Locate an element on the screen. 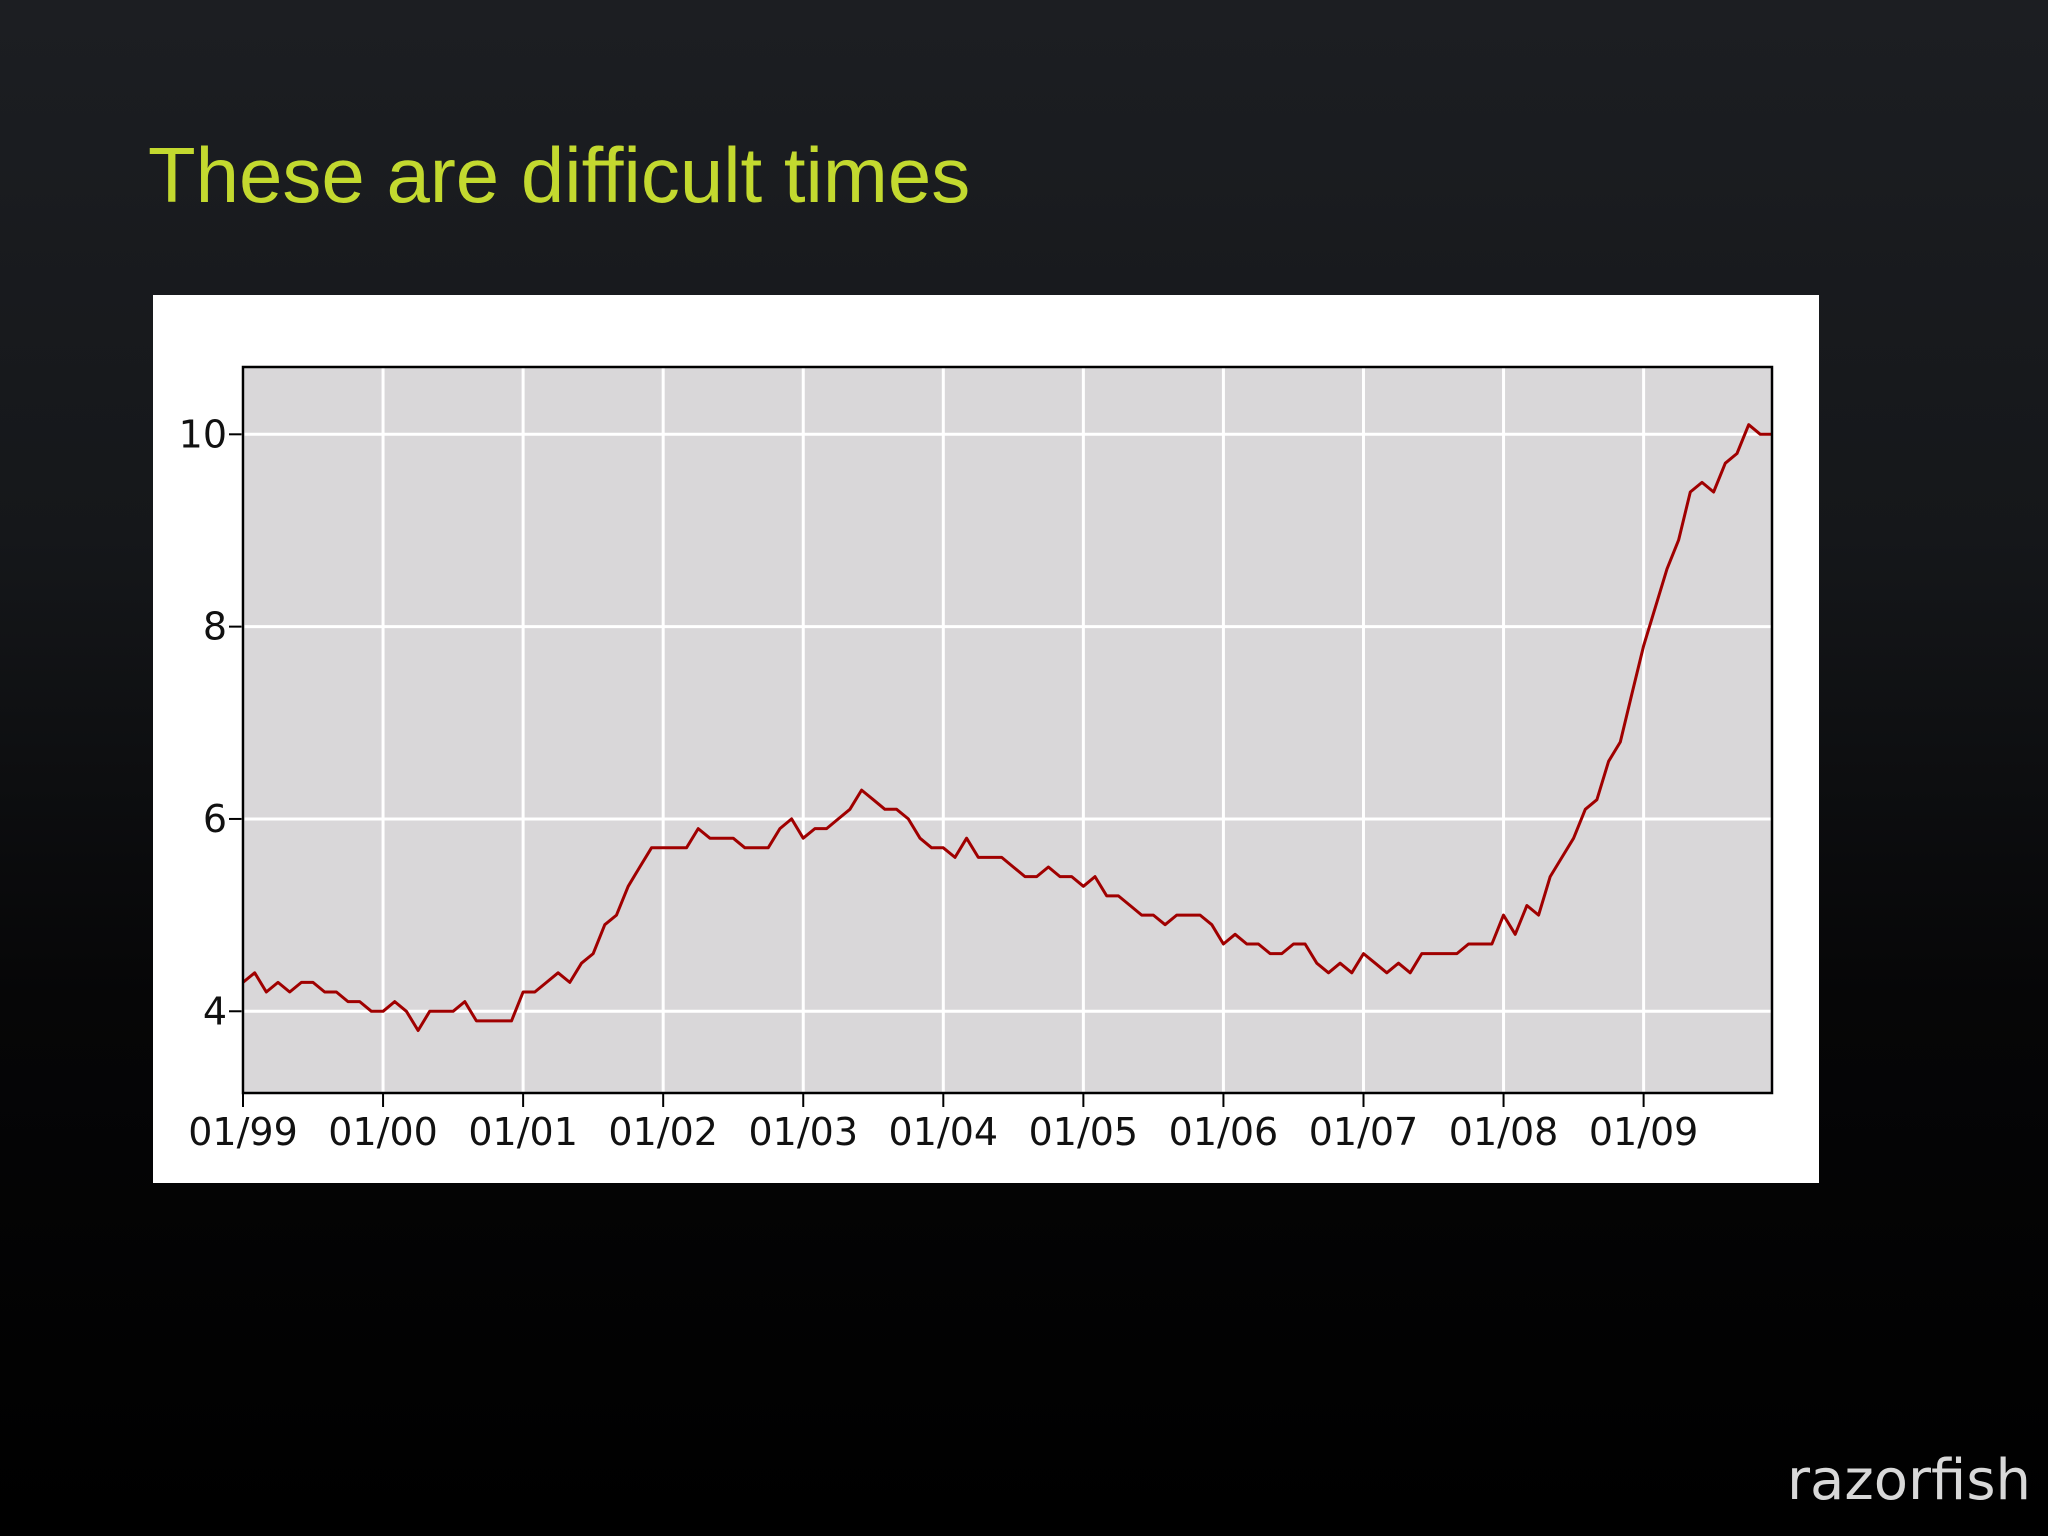  slide-title: These are difficult times is located at coordinates (559, 175).